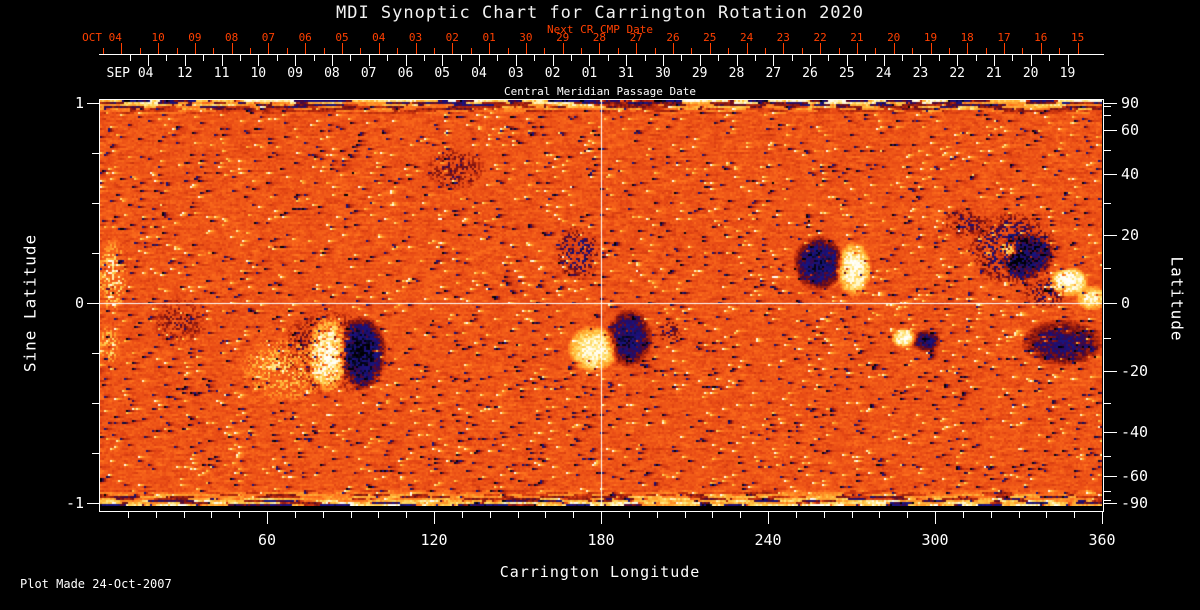  Describe the element at coordinates (332, 73) in the screenshot. I see `cmp-day-label: 08` at that location.